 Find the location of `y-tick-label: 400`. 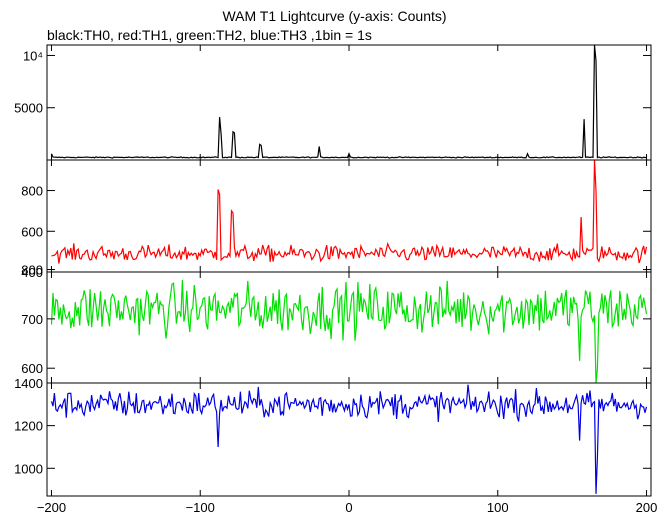

y-tick-label: 400 is located at coordinates (32, 272).